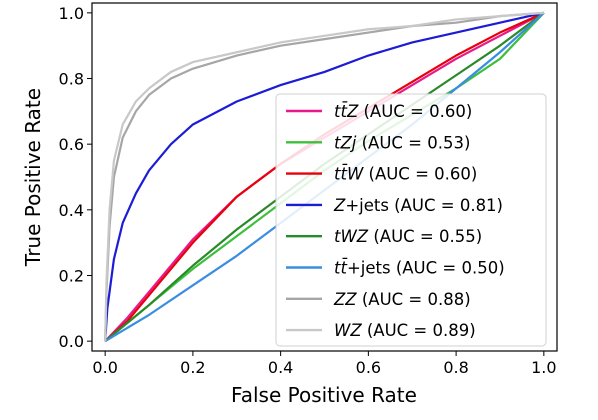  I want to click on legend-entry-0: tt̄Z (AUC = 0.60), so click(403, 111).